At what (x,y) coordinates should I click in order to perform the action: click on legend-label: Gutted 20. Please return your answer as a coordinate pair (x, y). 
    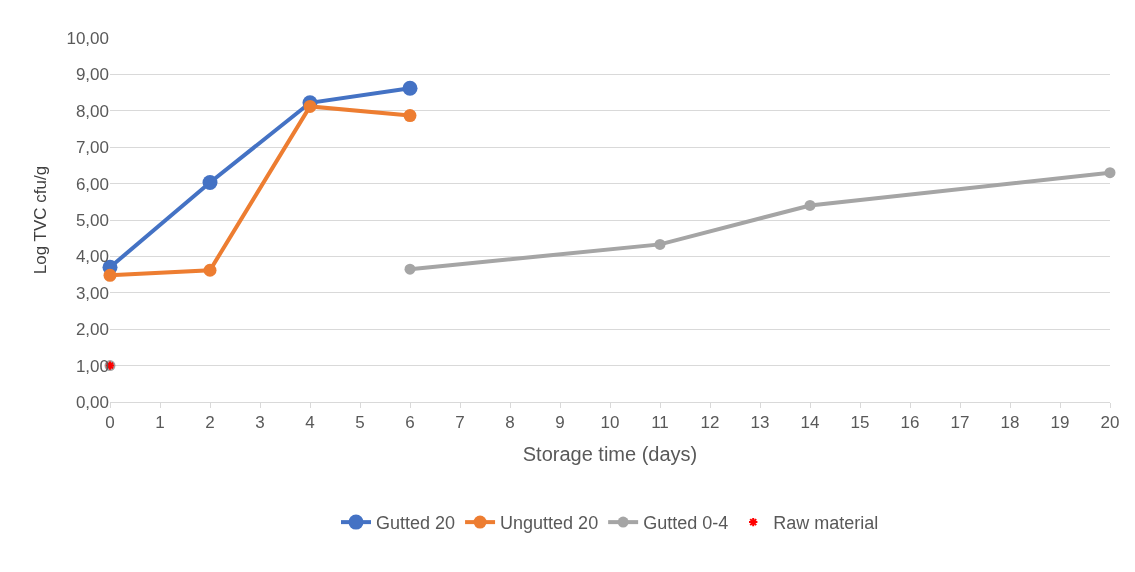
    Looking at the image, I should click on (416, 523).